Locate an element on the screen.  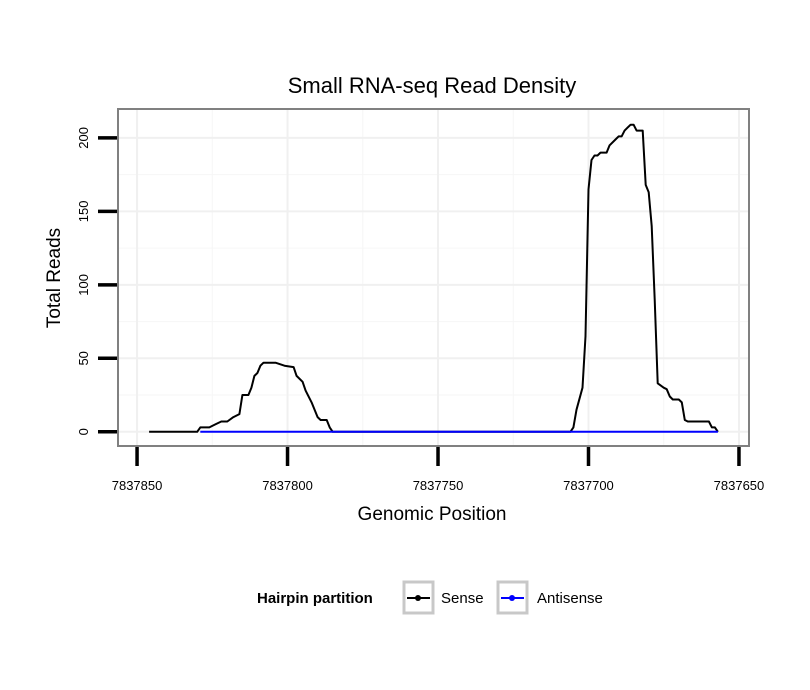
x-axis-label: Genomic Position is located at coordinates (432, 514).